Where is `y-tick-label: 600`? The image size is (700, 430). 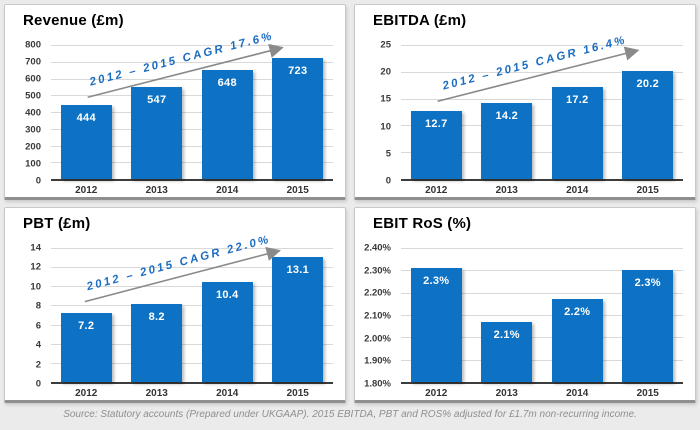
y-tick-label: 600 is located at coordinates (33, 79).